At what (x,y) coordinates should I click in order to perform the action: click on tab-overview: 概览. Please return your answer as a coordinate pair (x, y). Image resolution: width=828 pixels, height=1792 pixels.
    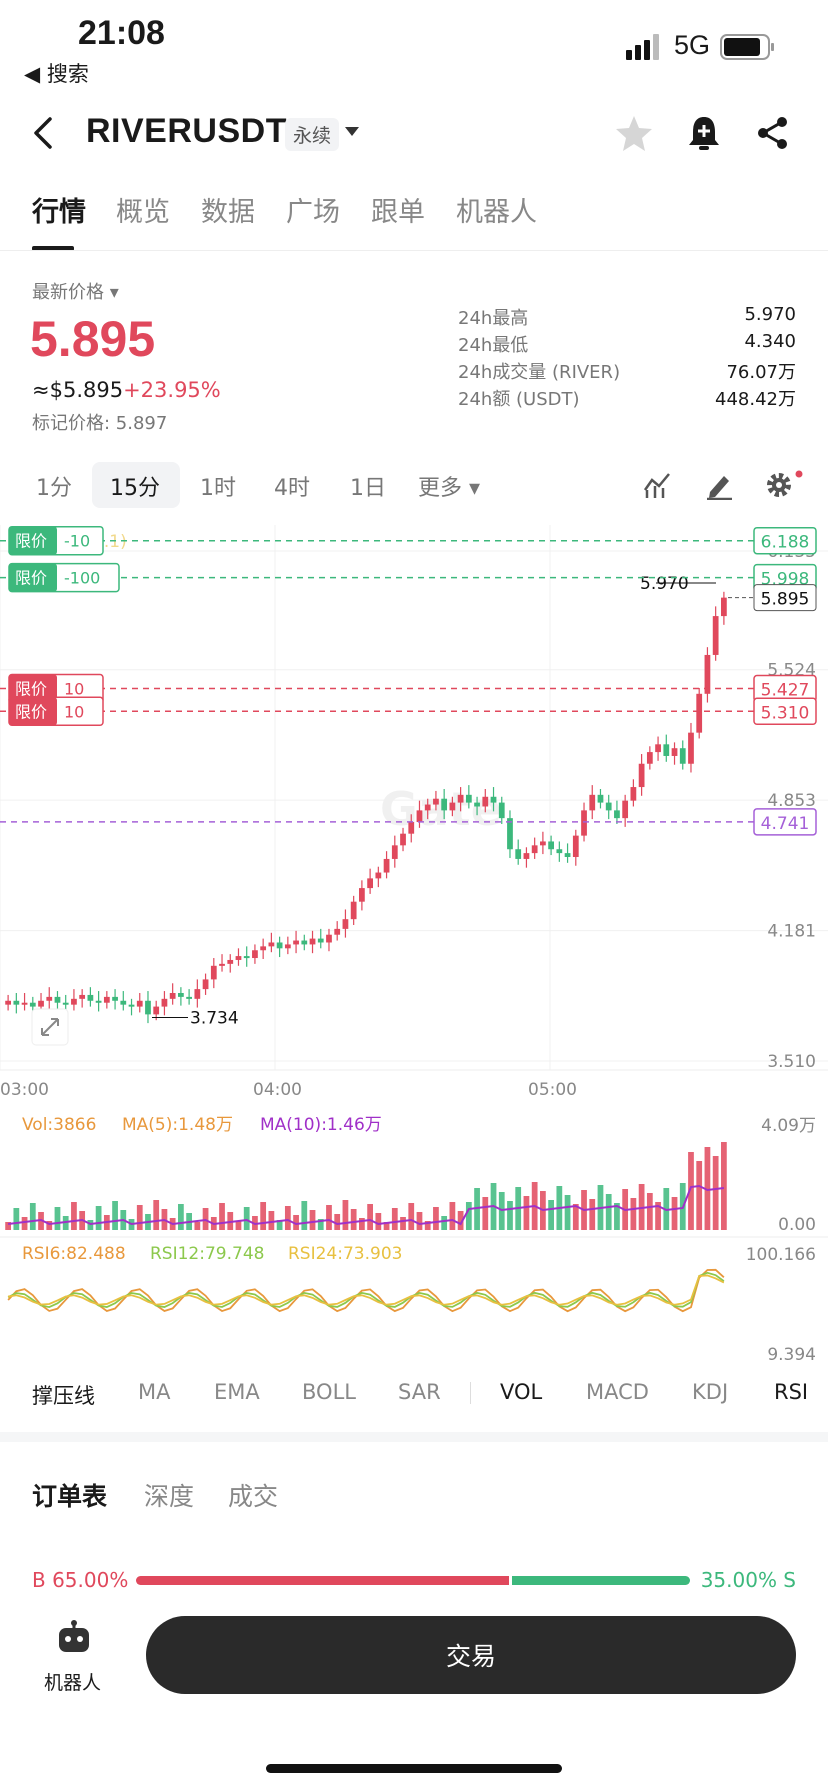
    Looking at the image, I should click on (143, 212).